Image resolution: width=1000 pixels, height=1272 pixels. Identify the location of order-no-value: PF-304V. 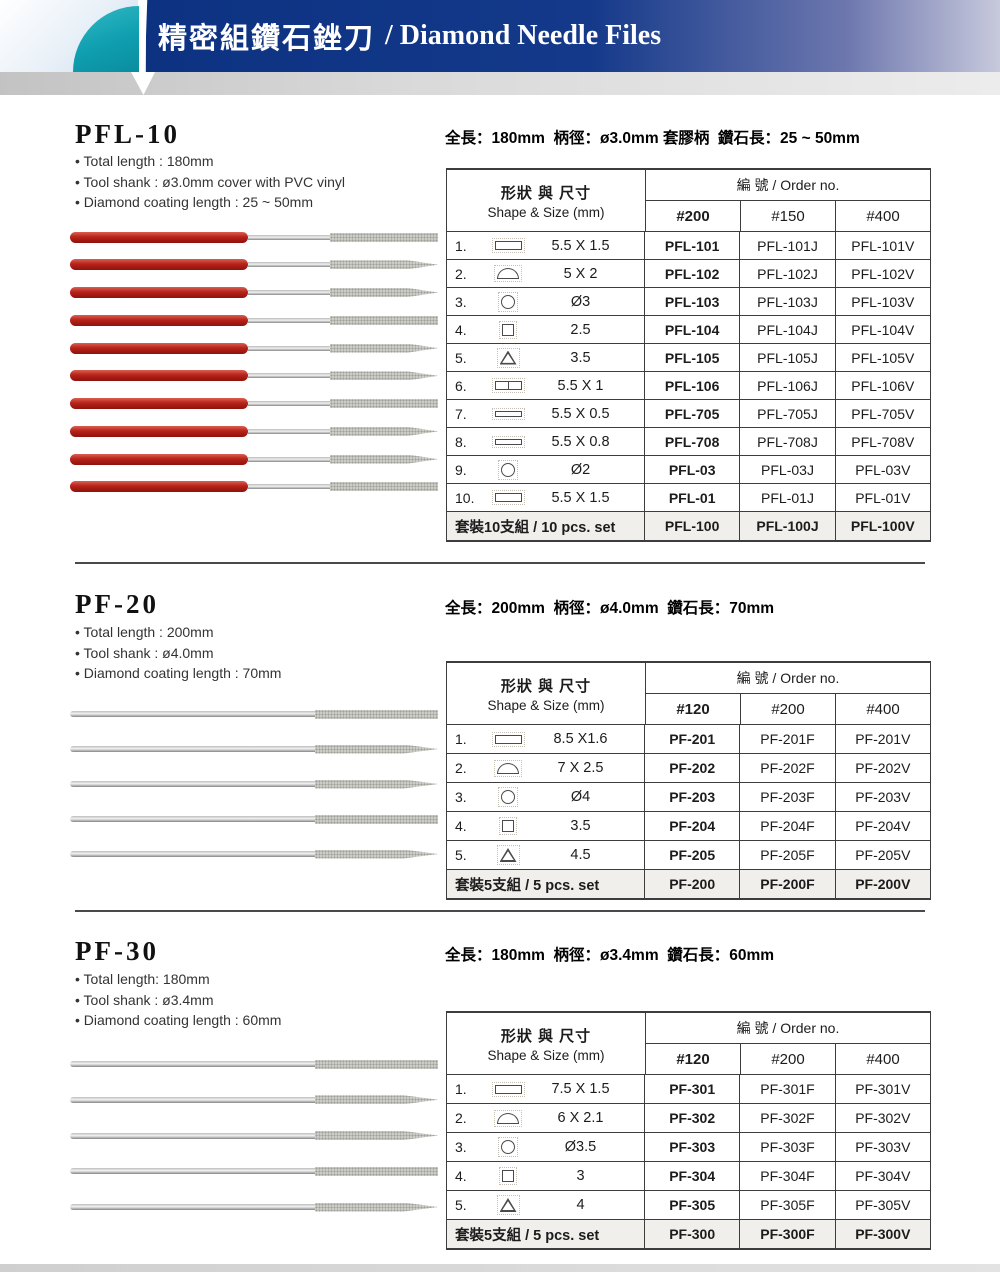
(882, 1176).